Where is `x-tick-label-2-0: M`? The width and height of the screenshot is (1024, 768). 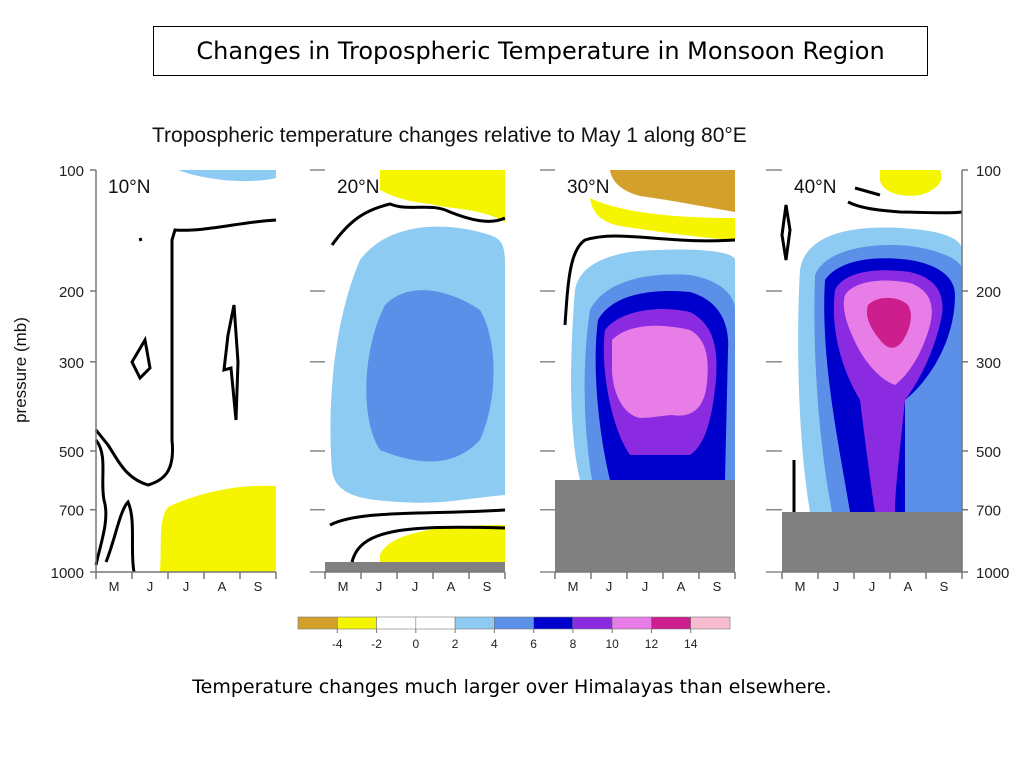 x-tick-label-2-0: M is located at coordinates (573, 586).